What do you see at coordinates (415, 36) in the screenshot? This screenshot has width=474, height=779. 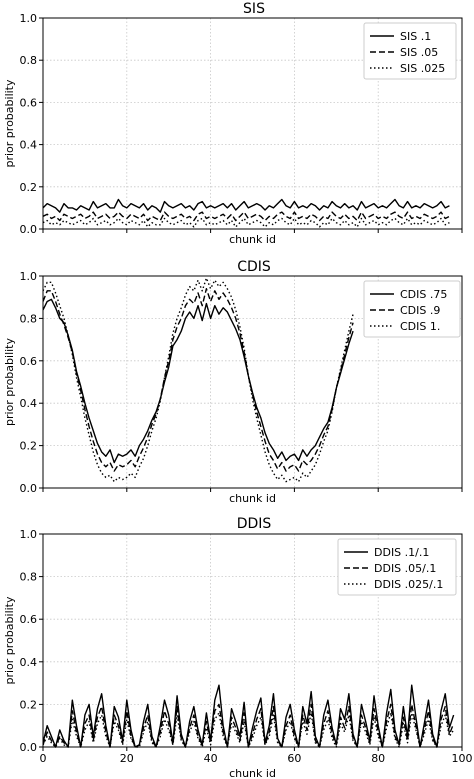 I see `legend-label: SIS .1` at bounding box center [415, 36].